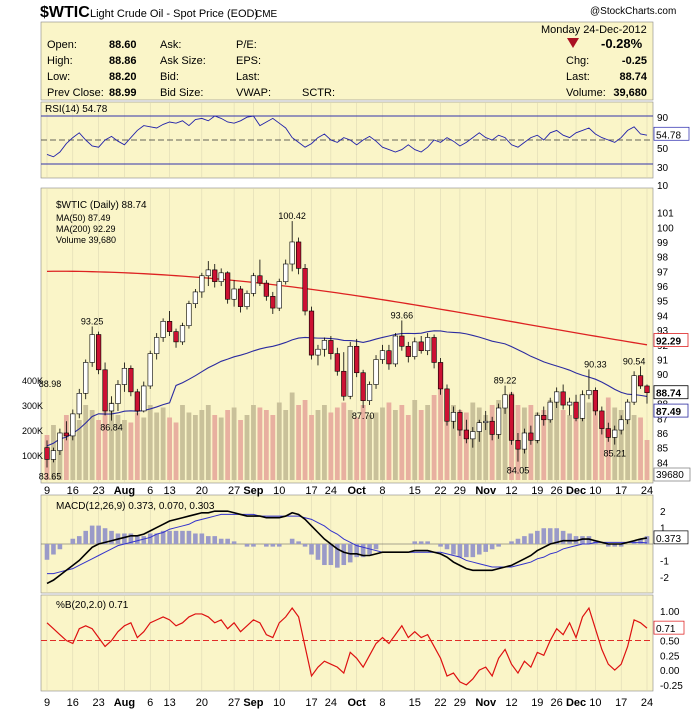  I want to click on price-y-tick: 91, so click(663, 361).